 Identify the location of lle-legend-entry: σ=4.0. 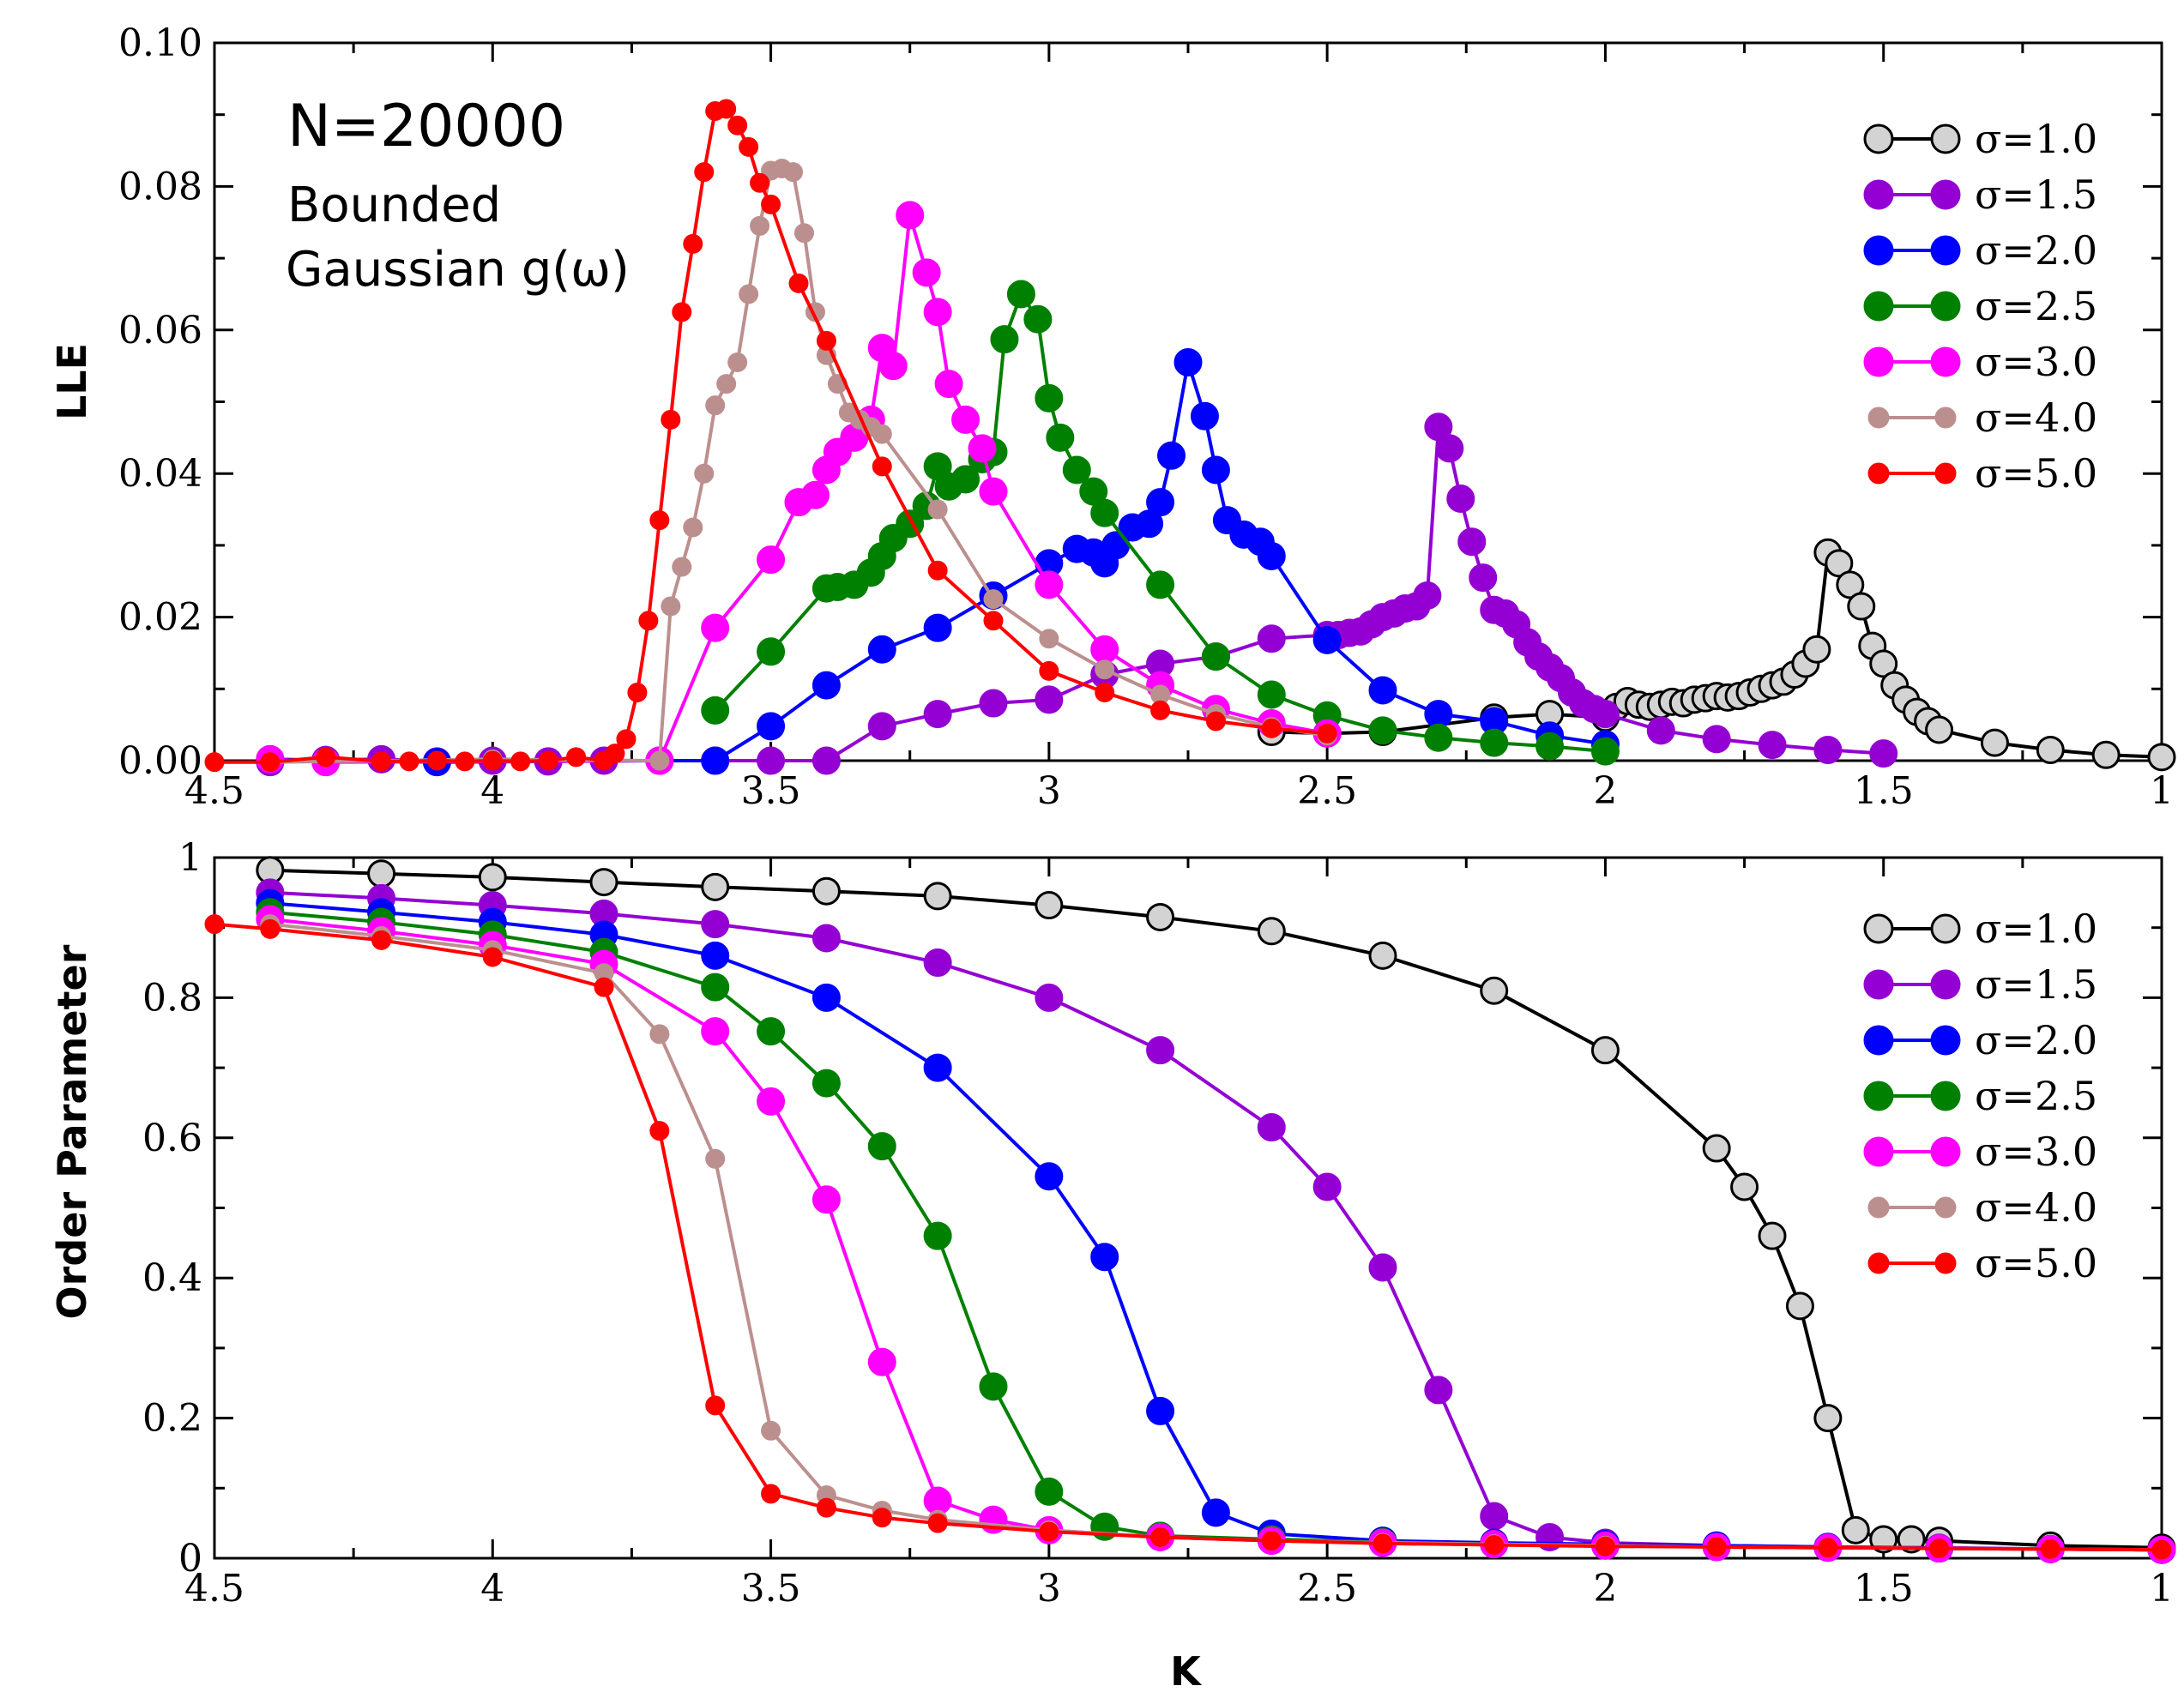
(1982, 417).